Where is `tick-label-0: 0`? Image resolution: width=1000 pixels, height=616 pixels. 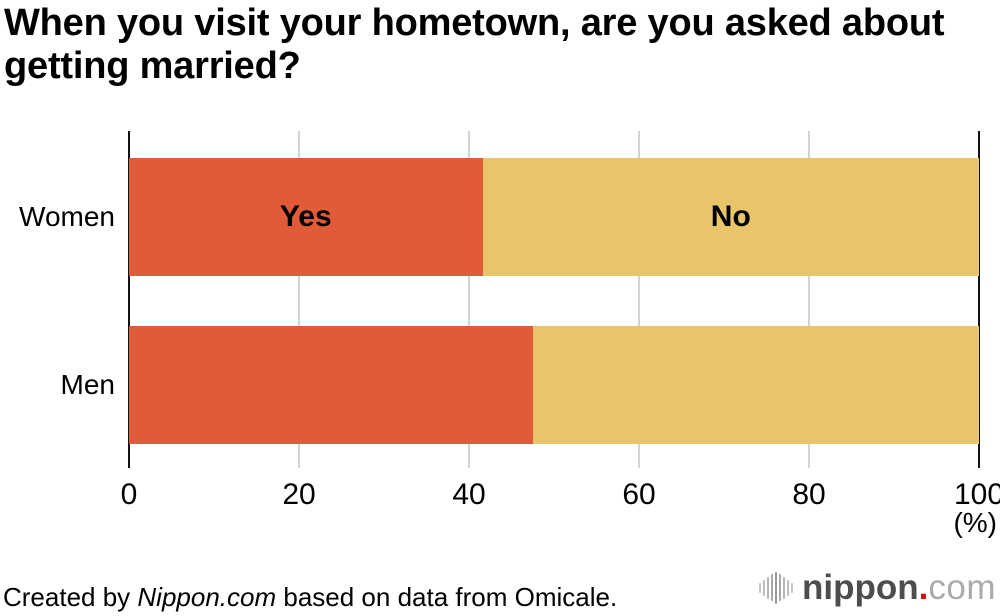
tick-label-0: 0 is located at coordinates (129, 494).